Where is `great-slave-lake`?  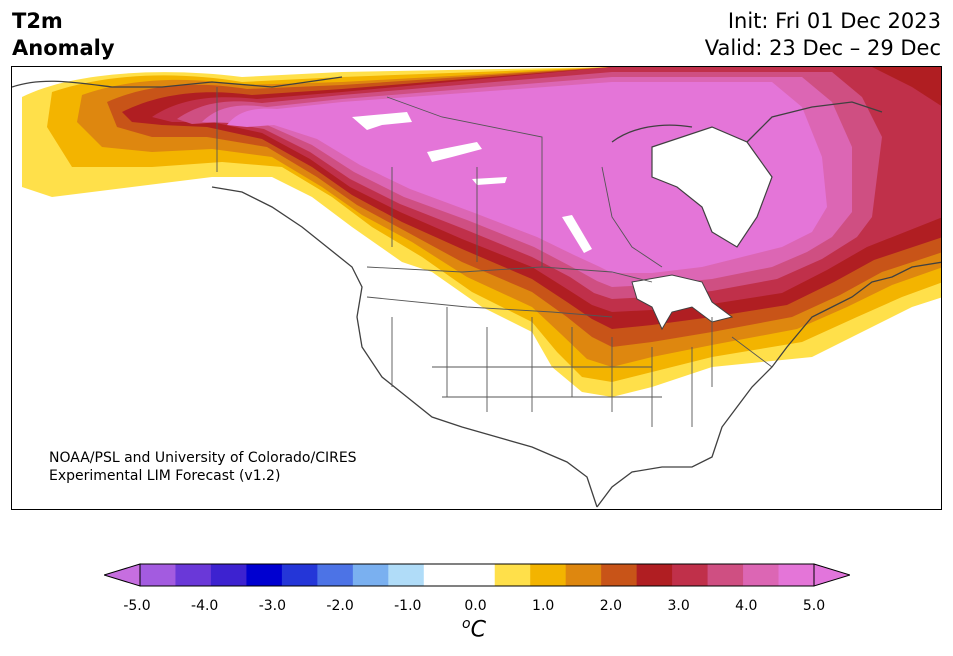 great-slave-lake is located at coordinates (454, 152).